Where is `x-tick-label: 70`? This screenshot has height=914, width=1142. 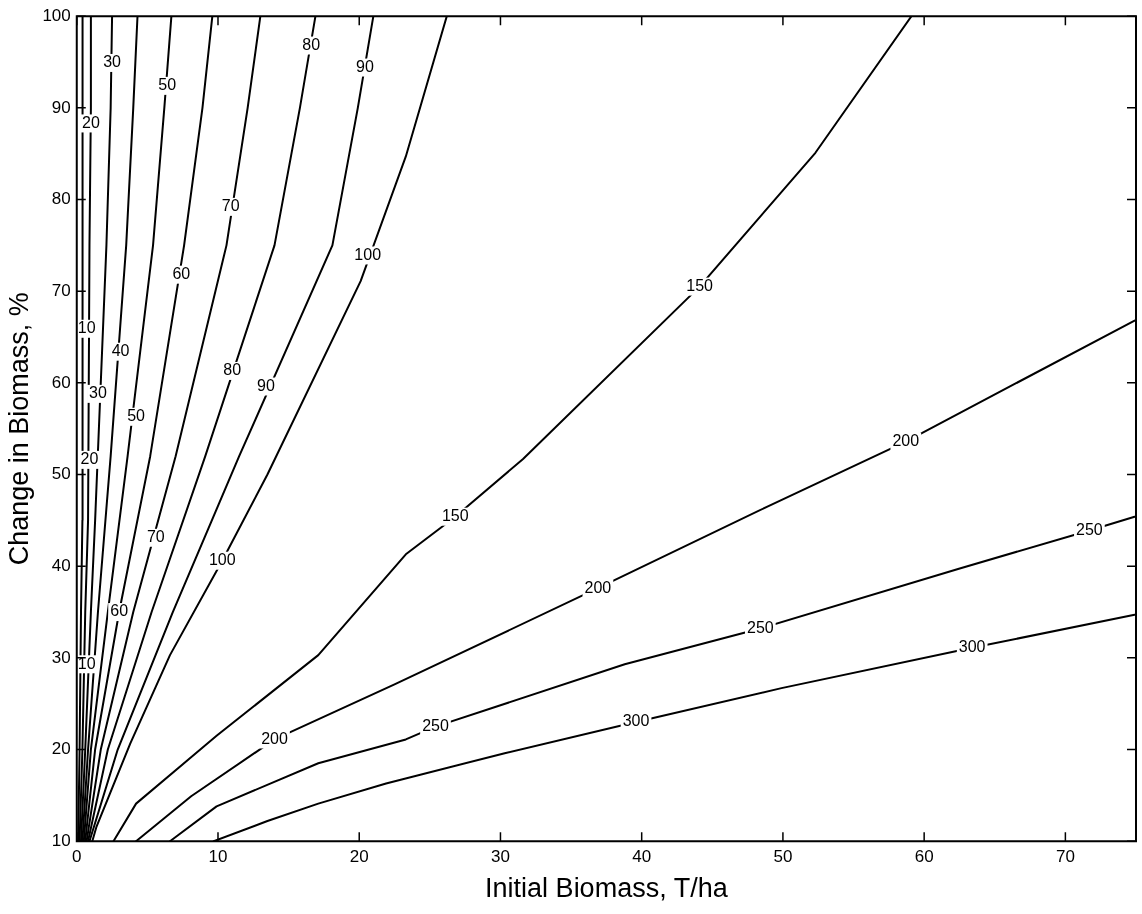 x-tick-label: 70 is located at coordinates (1065, 857).